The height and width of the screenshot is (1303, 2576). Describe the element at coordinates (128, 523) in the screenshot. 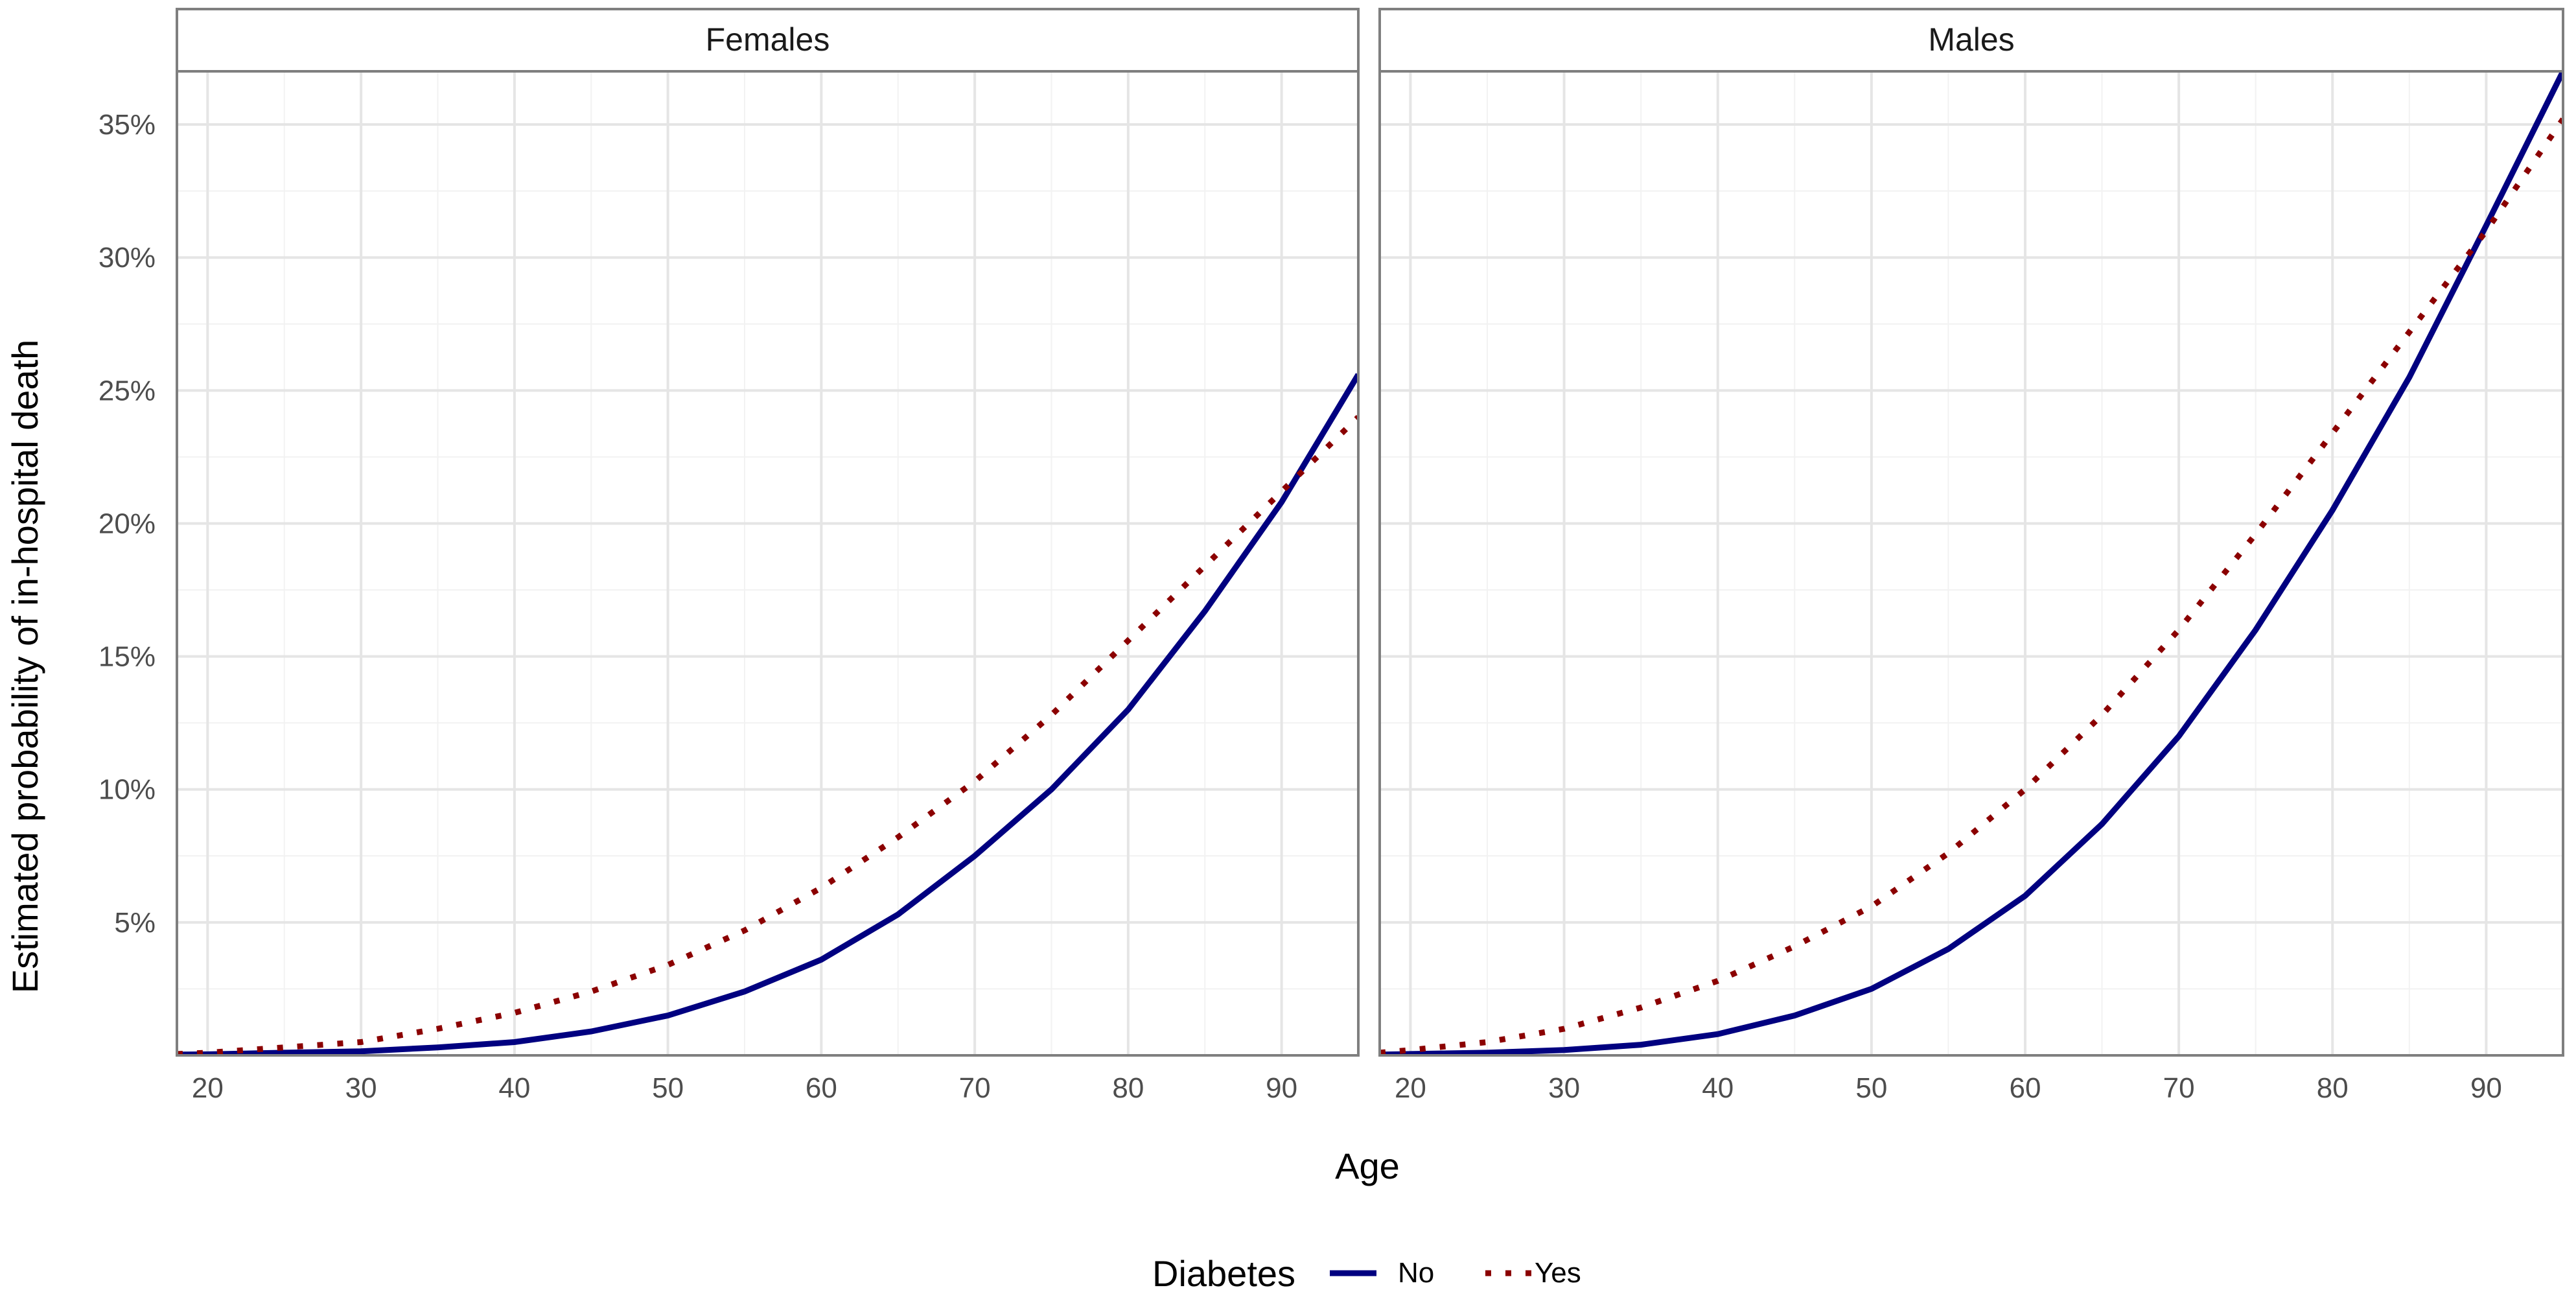

I see `y-tick-label: 20%` at that location.